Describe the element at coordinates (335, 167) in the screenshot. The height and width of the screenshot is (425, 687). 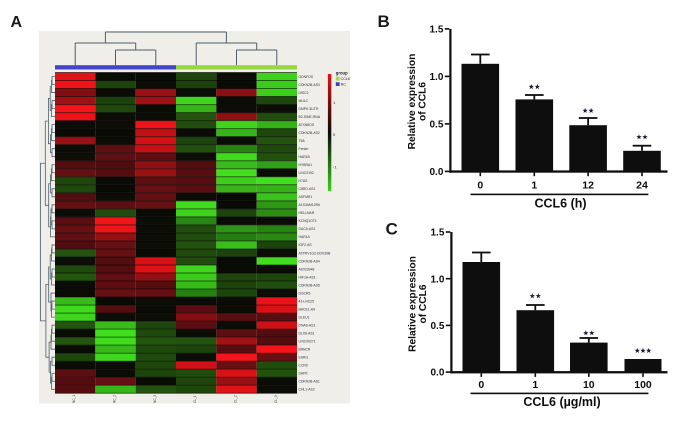
I see `svg-text: -1` at that location.